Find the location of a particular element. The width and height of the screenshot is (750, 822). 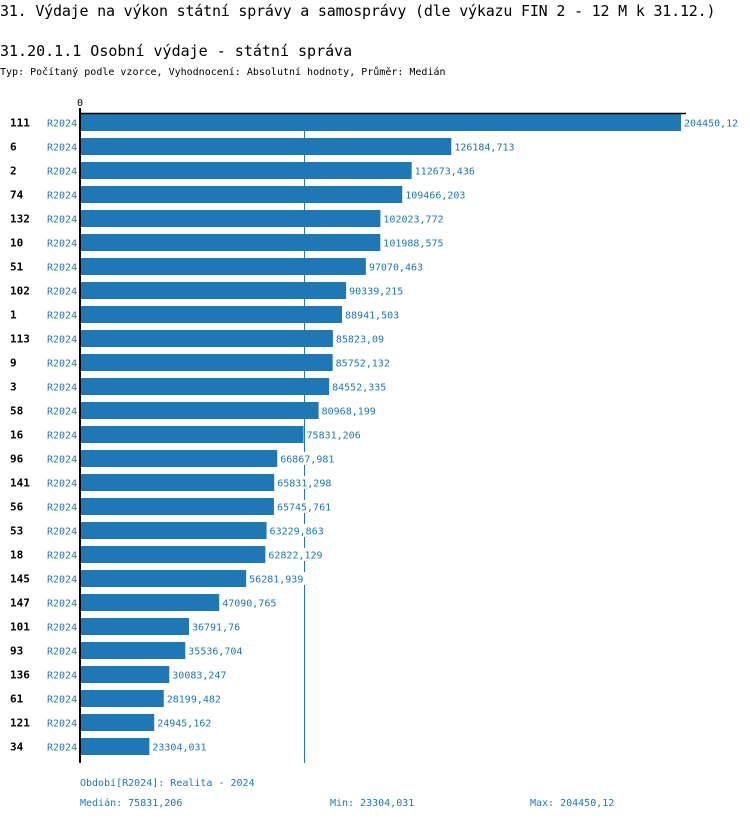

value-label: 102023,772 is located at coordinates (413, 220).